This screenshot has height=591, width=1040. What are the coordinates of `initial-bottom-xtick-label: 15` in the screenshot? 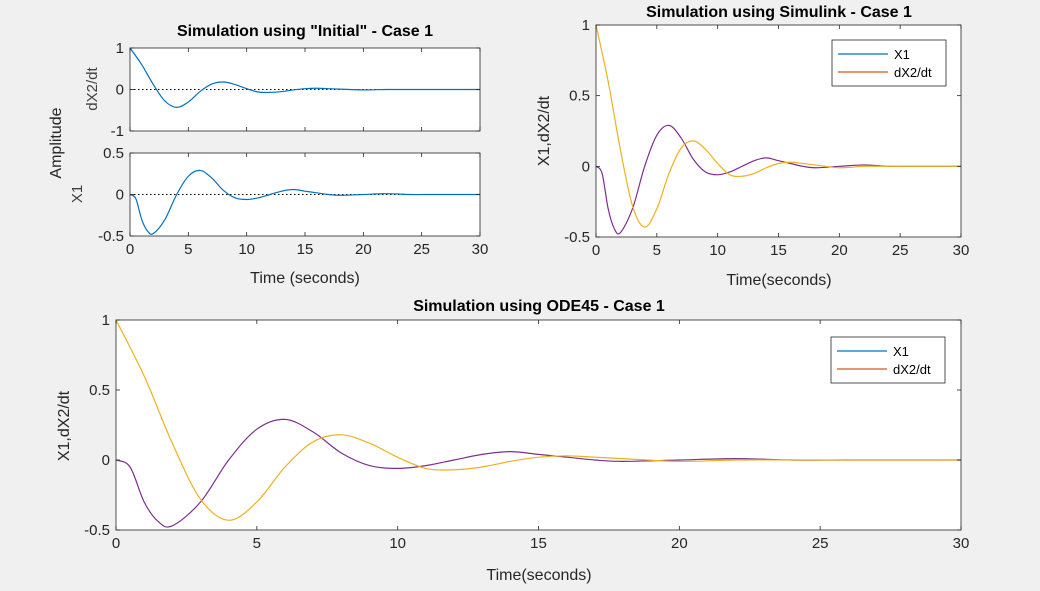 It's located at (305, 249).